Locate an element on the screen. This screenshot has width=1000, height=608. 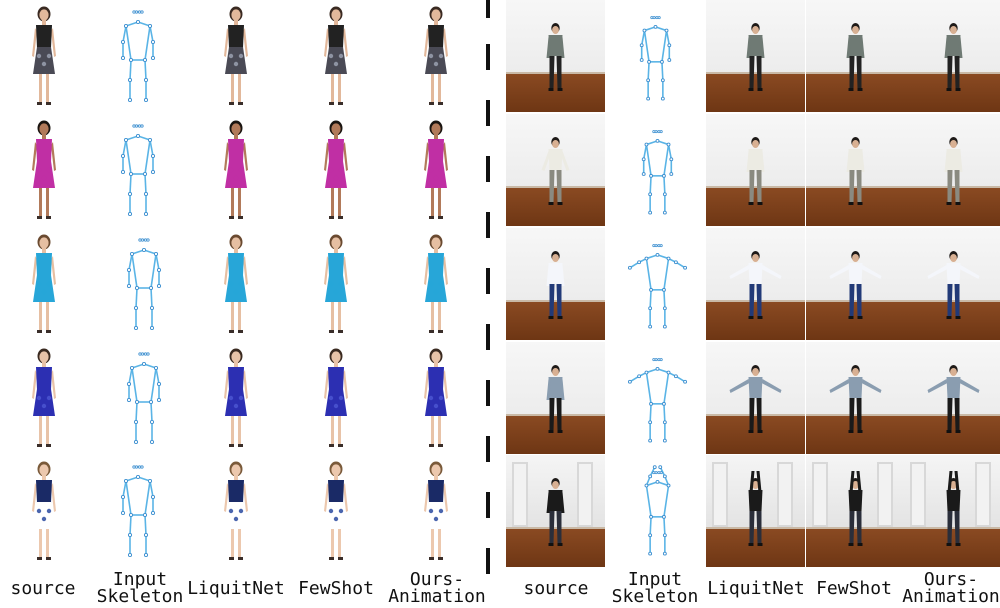
fashion-row3-liquitnet-image is located at coordinates (236, 284).